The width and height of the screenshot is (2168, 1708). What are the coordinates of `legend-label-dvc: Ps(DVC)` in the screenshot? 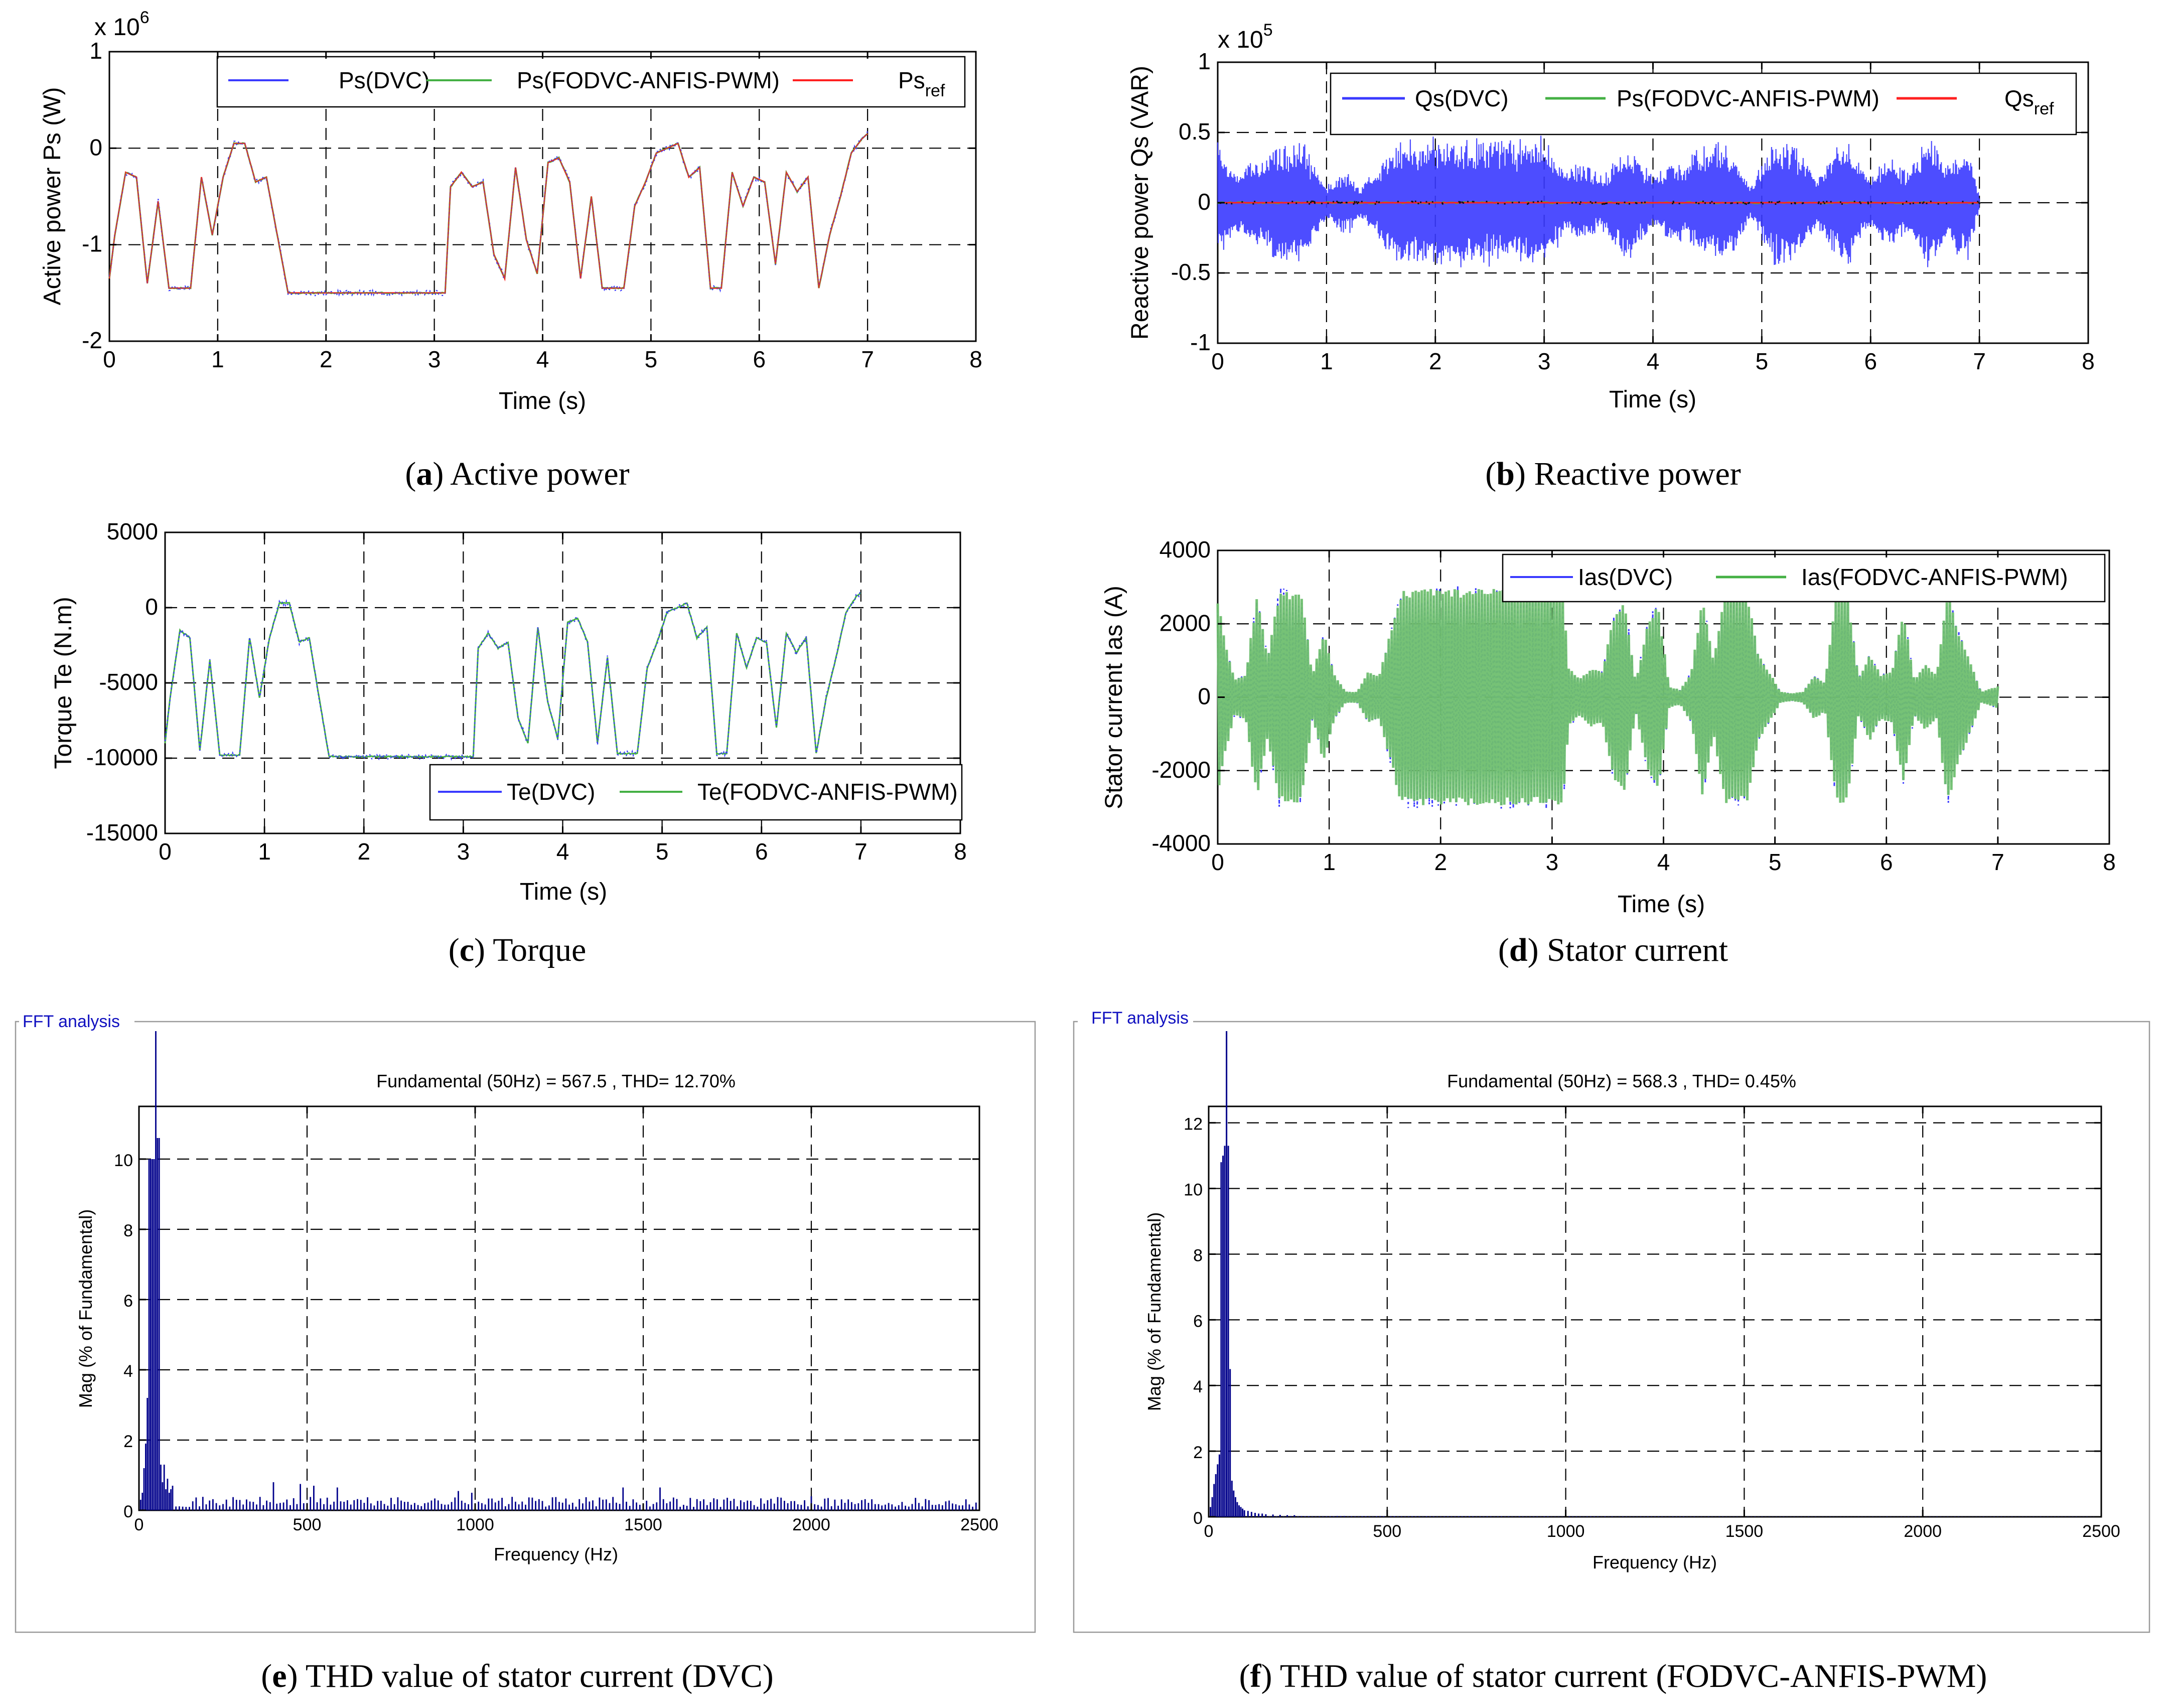 It's located at (384, 80).